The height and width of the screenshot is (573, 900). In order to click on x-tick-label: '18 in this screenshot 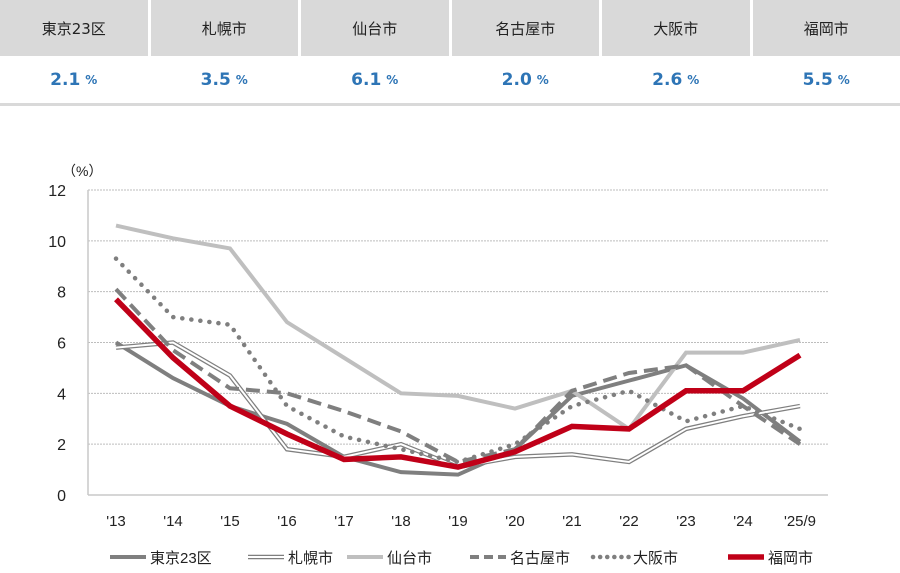, I will do `click(401, 521)`.